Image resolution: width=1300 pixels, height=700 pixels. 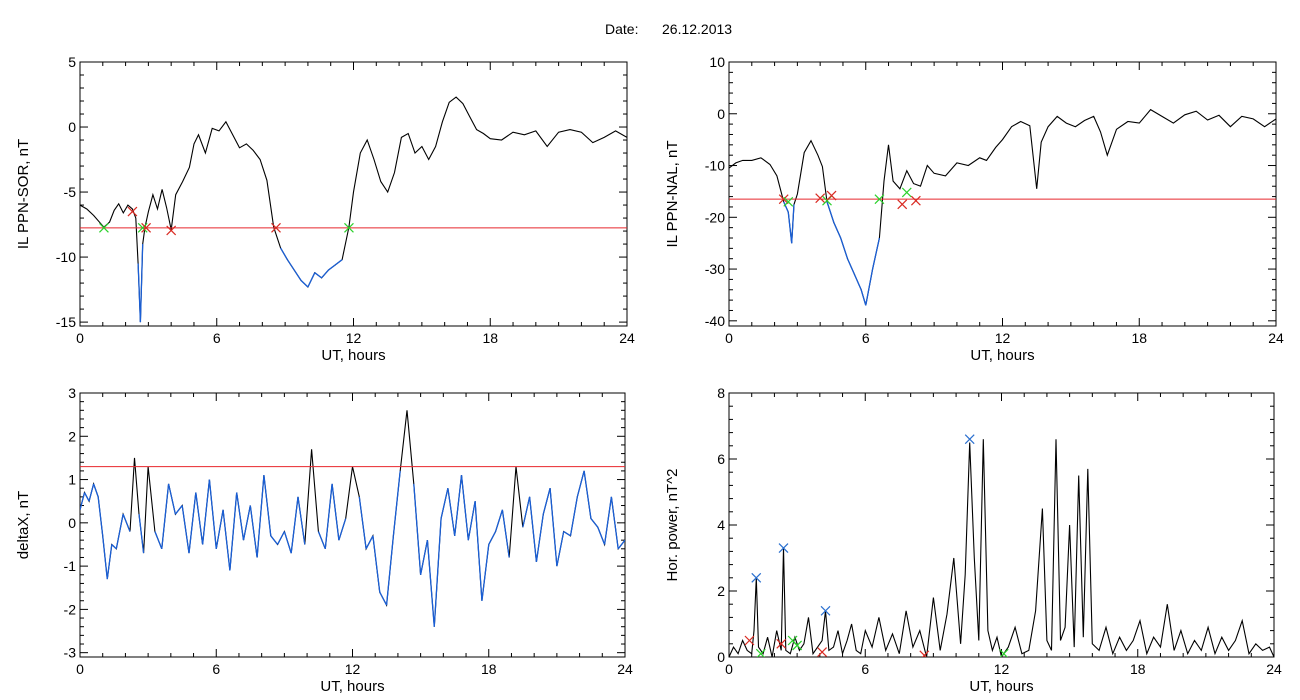 What do you see at coordinates (72, 393) in the screenshot?
I see `y-tick-label: 3` at bounding box center [72, 393].